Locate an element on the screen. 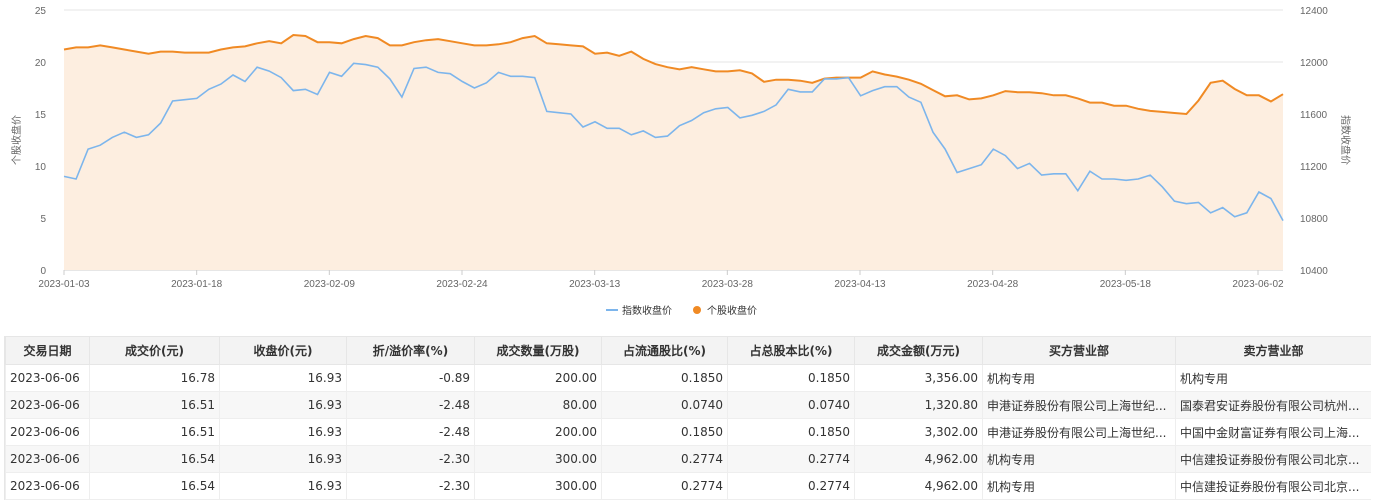 This screenshot has width=1373, height=500. column-header: 交易日期 is located at coordinates (47, 350).